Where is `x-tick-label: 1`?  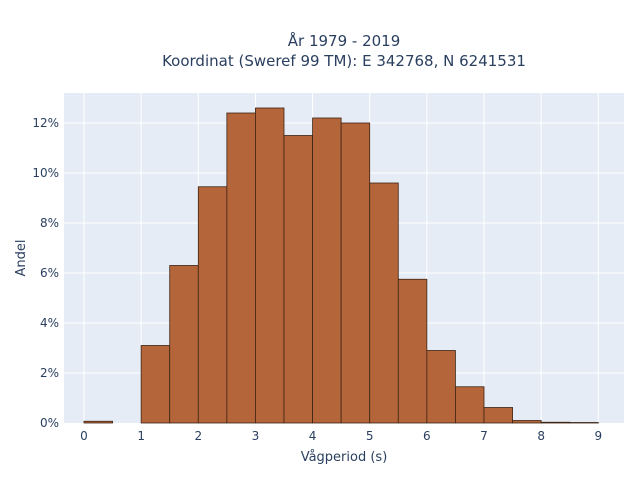 x-tick-label: 1 is located at coordinates (141, 436).